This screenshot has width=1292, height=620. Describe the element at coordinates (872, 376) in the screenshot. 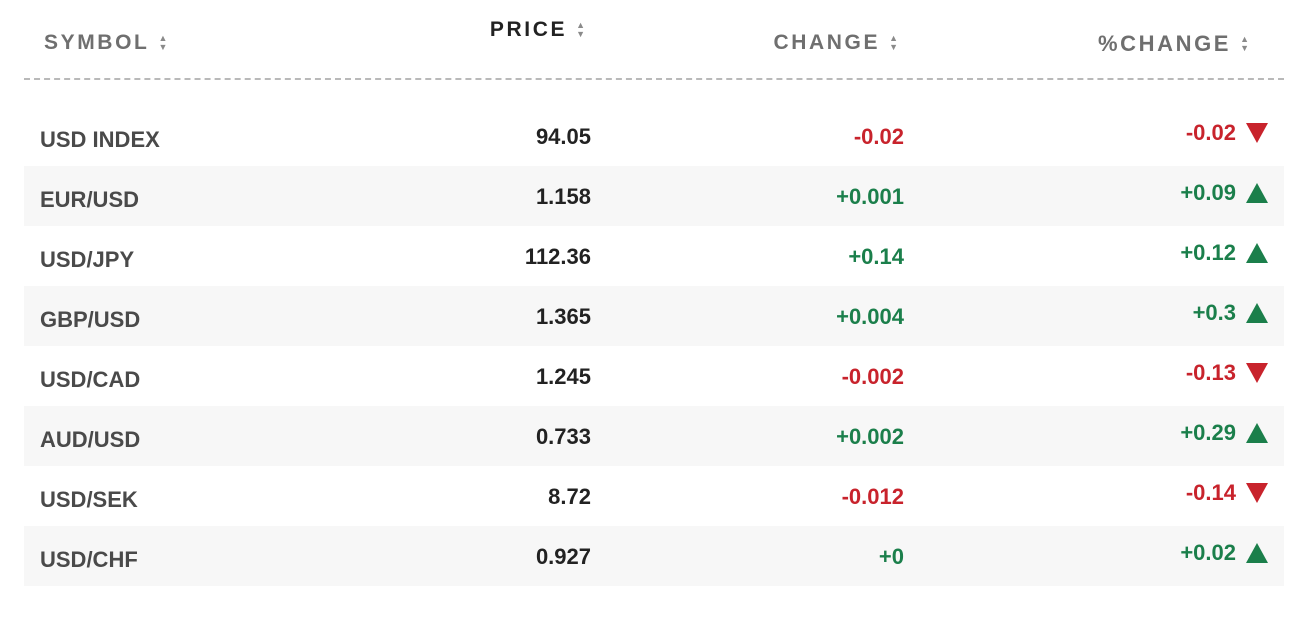

I see `change-cell: -0.002` at that location.